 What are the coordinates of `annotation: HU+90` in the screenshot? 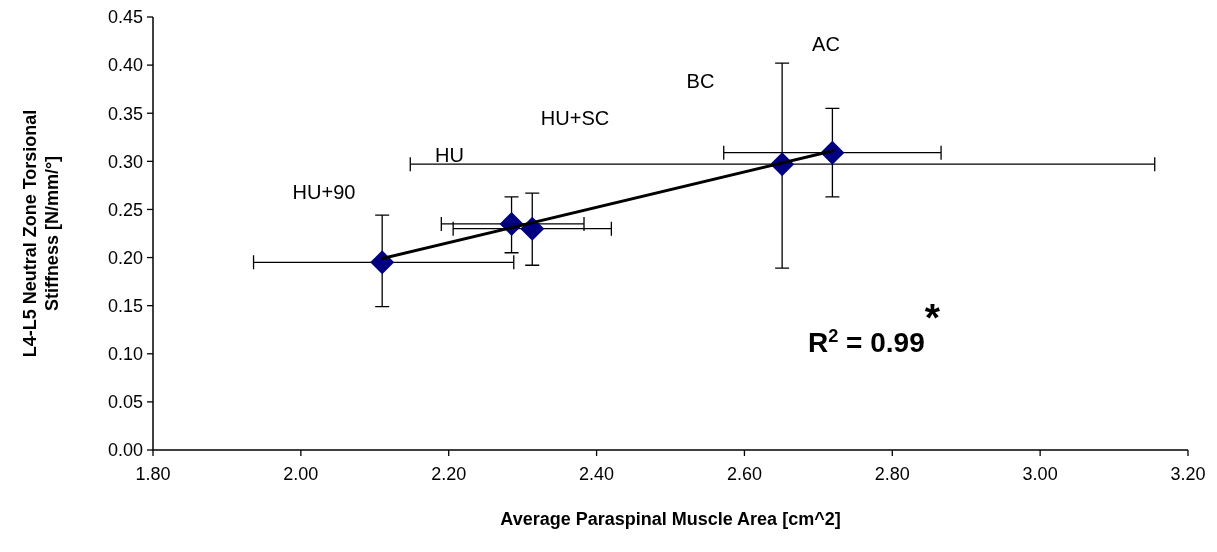 It's located at (324, 192).